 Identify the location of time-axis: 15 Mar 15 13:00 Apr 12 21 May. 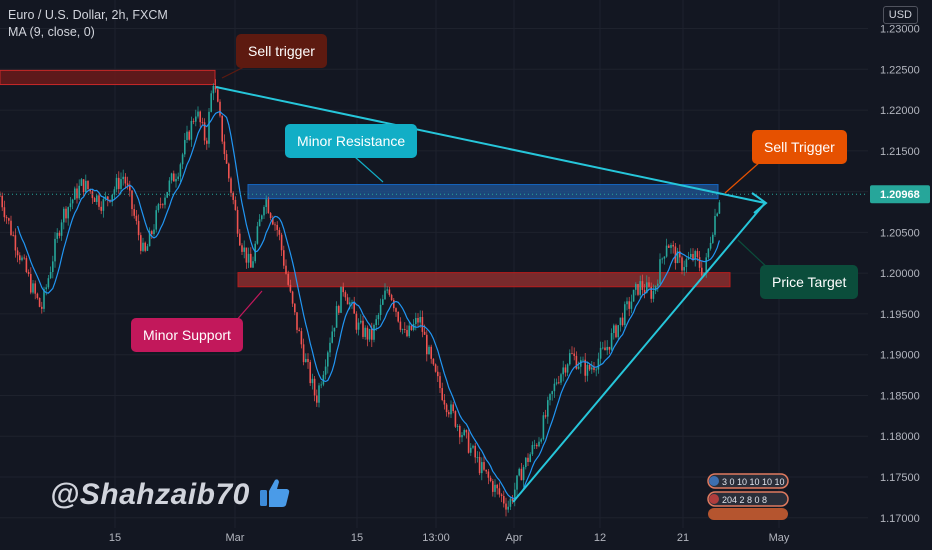
(449, 538).